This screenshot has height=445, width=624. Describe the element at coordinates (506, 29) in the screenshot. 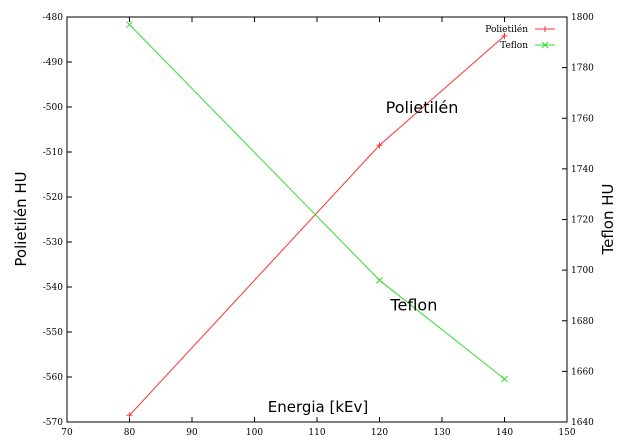

I see `legend-label-polietilen: Polietilén` at that location.